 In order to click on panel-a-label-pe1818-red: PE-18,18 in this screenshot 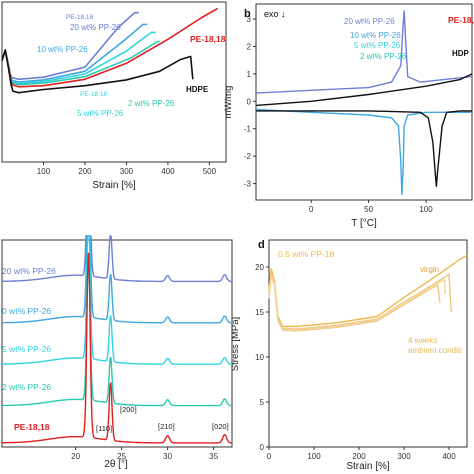, I will do `click(208, 39)`.